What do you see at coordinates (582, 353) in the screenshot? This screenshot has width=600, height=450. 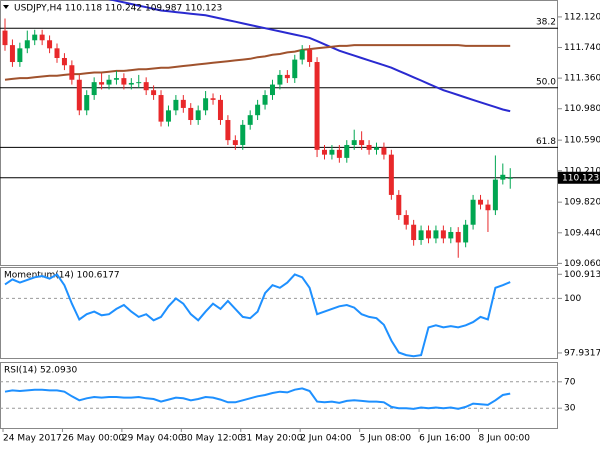 I see `y-tick-label: 97.9317` at bounding box center [582, 353].